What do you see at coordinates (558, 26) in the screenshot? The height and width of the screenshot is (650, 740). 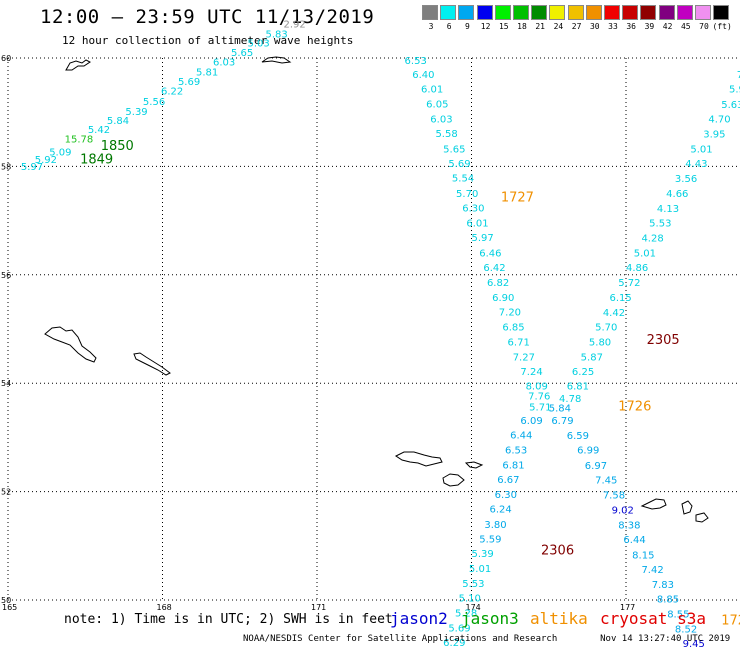 I see `colorbar-label: 24` at bounding box center [558, 26].